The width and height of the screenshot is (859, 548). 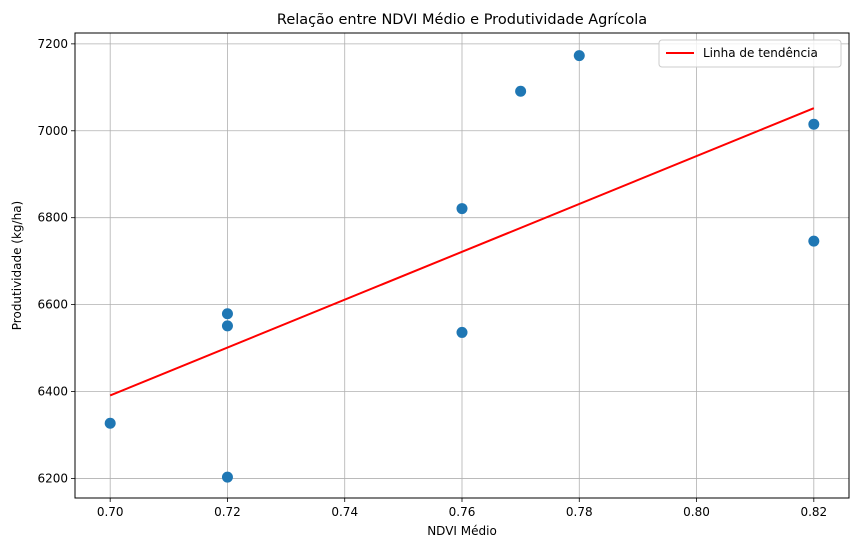 What do you see at coordinates (344, 512) in the screenshot?
I see `x-tick-label: 0.74` at bounding box center [344, 512].